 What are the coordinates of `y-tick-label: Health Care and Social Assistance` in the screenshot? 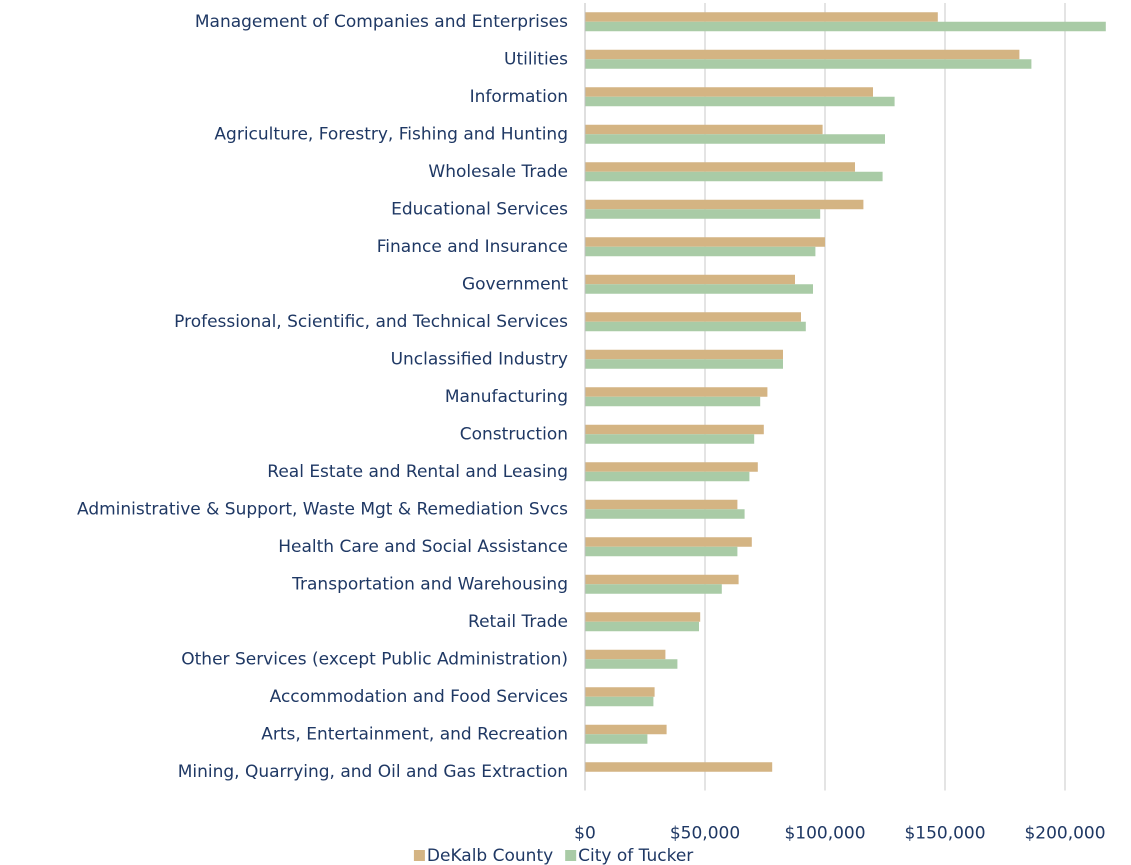 It's located at (423, 547).